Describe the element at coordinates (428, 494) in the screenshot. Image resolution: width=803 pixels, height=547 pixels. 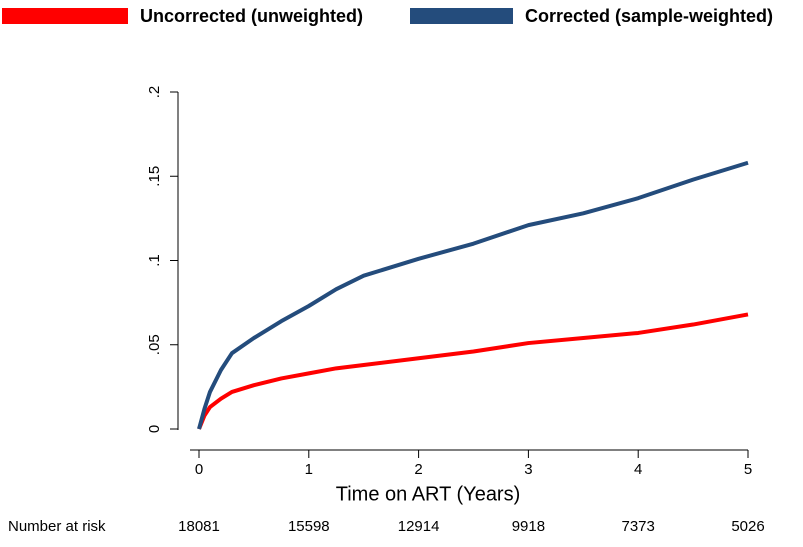
I see `x-axis-label: Time on ART (Years)` at that location.